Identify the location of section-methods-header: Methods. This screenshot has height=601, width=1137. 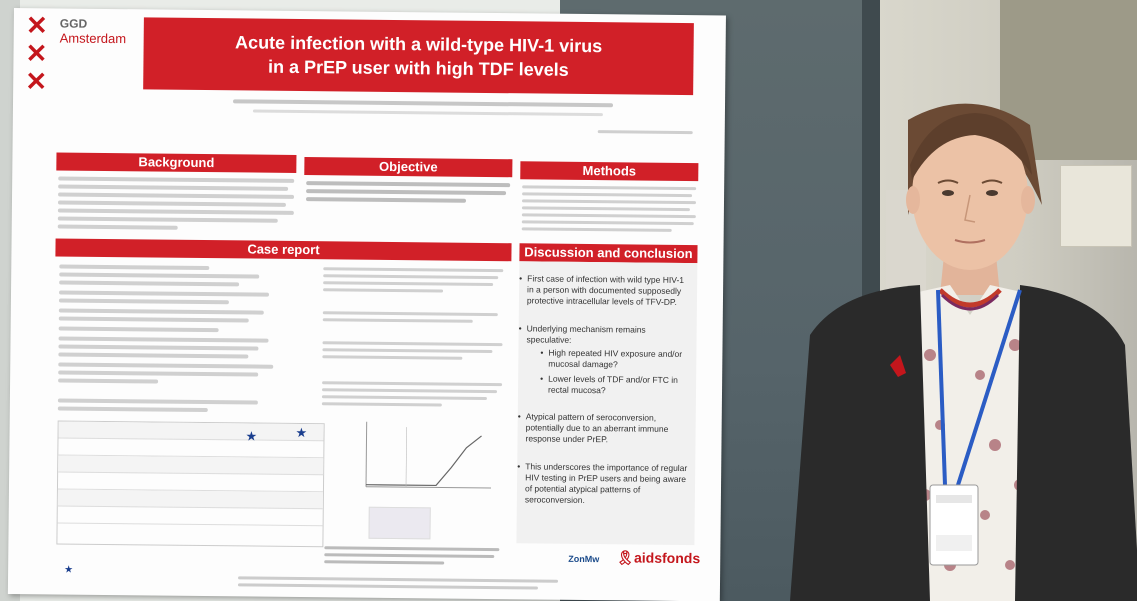
(609, 171).